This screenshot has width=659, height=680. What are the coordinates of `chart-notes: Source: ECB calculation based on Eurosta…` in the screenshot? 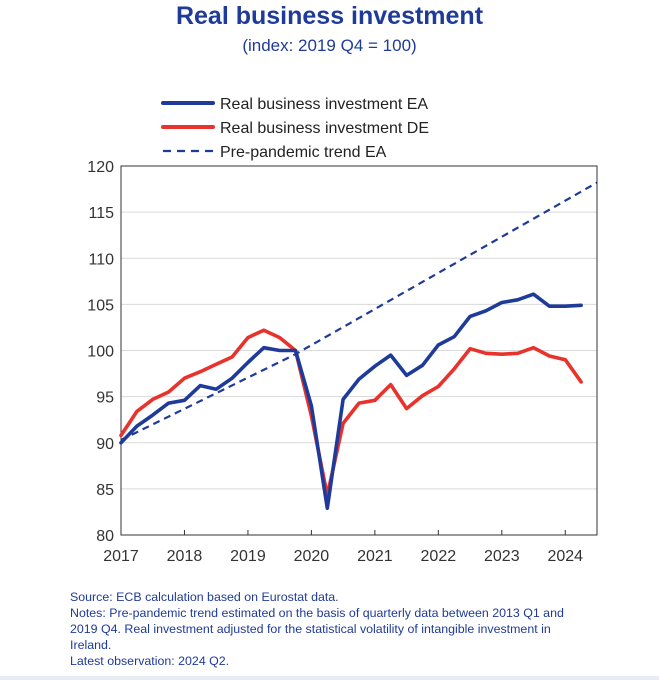 It's located at (350, 629).